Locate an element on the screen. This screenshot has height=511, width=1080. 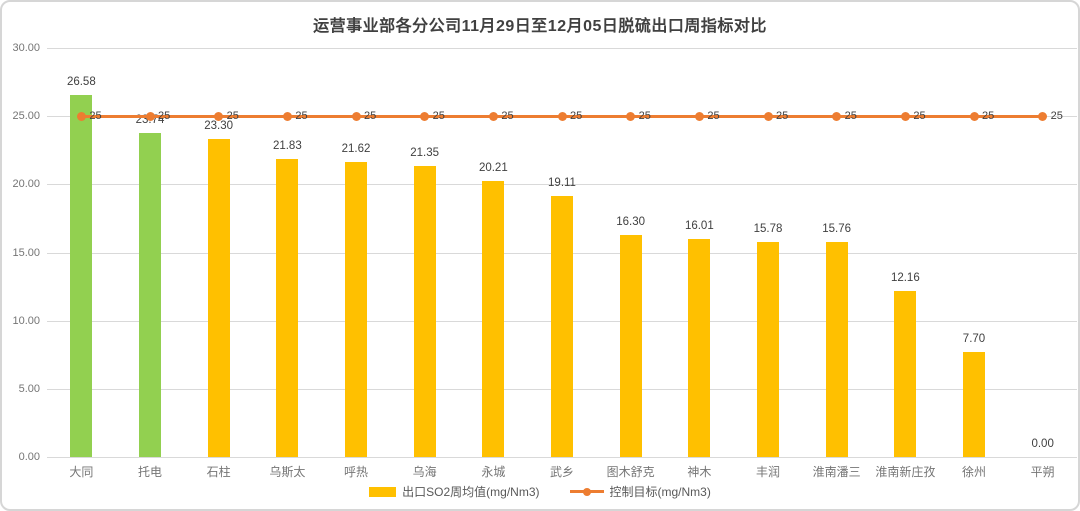
legend-item-target-line: 控制目标(mg/Nm3) is located at coordinates (640, 491).